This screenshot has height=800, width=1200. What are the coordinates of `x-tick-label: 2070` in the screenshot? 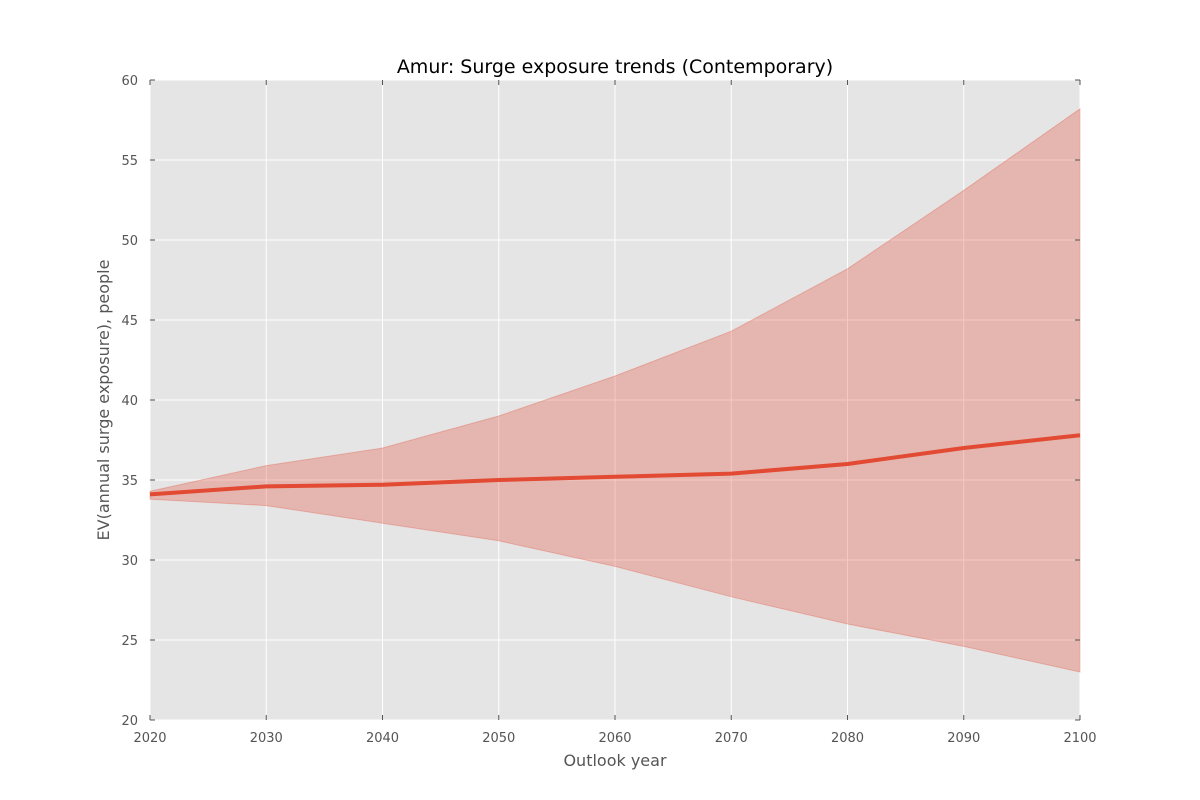 It's located at (731, 738).